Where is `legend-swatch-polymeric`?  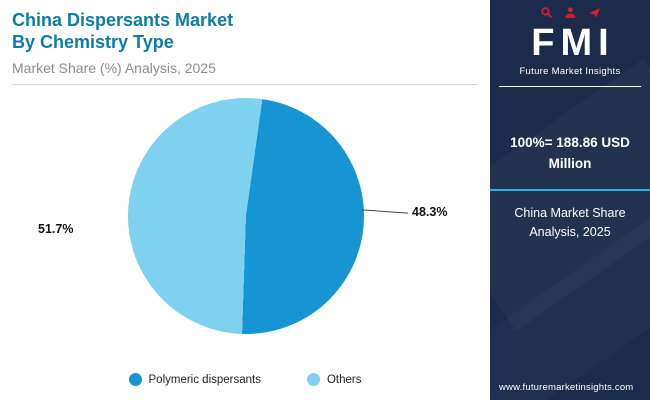
legend-swatch-polymeric is located at coordinates (135, 379).